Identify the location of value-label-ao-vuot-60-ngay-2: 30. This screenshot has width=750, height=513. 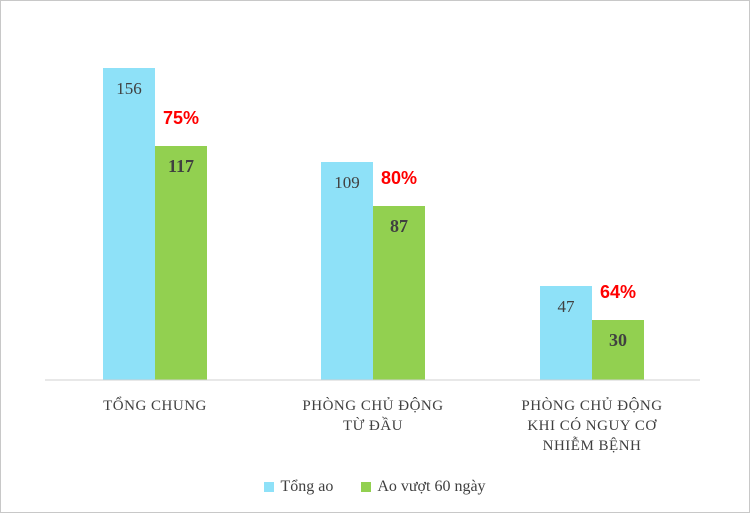
(618, 340).